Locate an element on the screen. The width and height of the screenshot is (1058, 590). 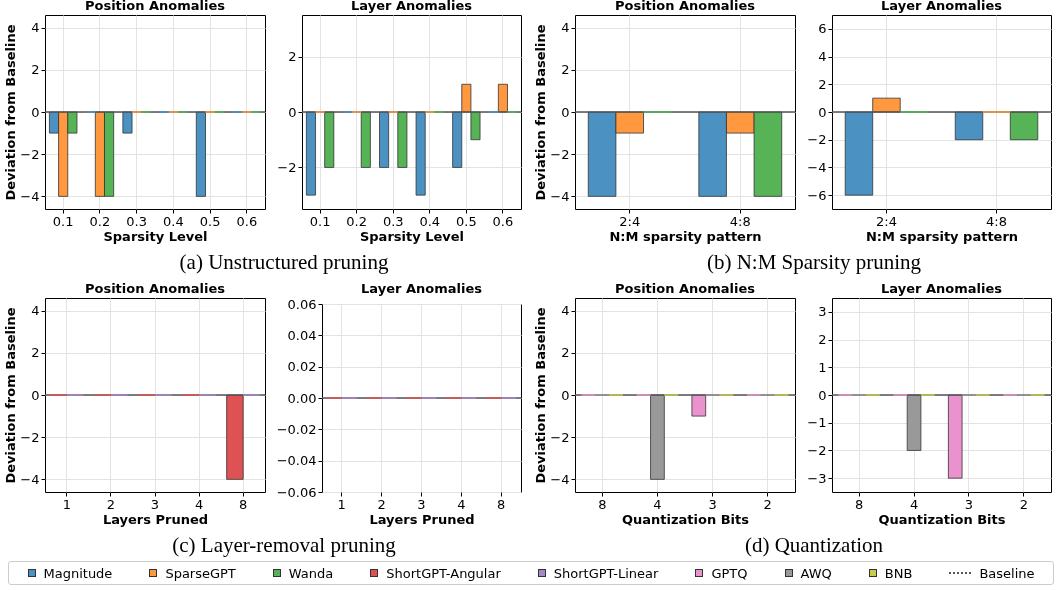
text: (a) Unstructured pruning is located at coordinates (284, 262).